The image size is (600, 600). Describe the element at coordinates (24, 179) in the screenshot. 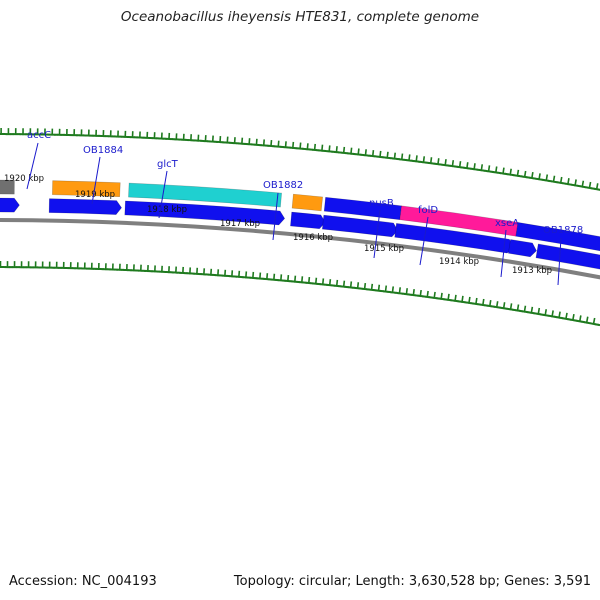

I see `kbp-label: 1920 kbp` at that location.